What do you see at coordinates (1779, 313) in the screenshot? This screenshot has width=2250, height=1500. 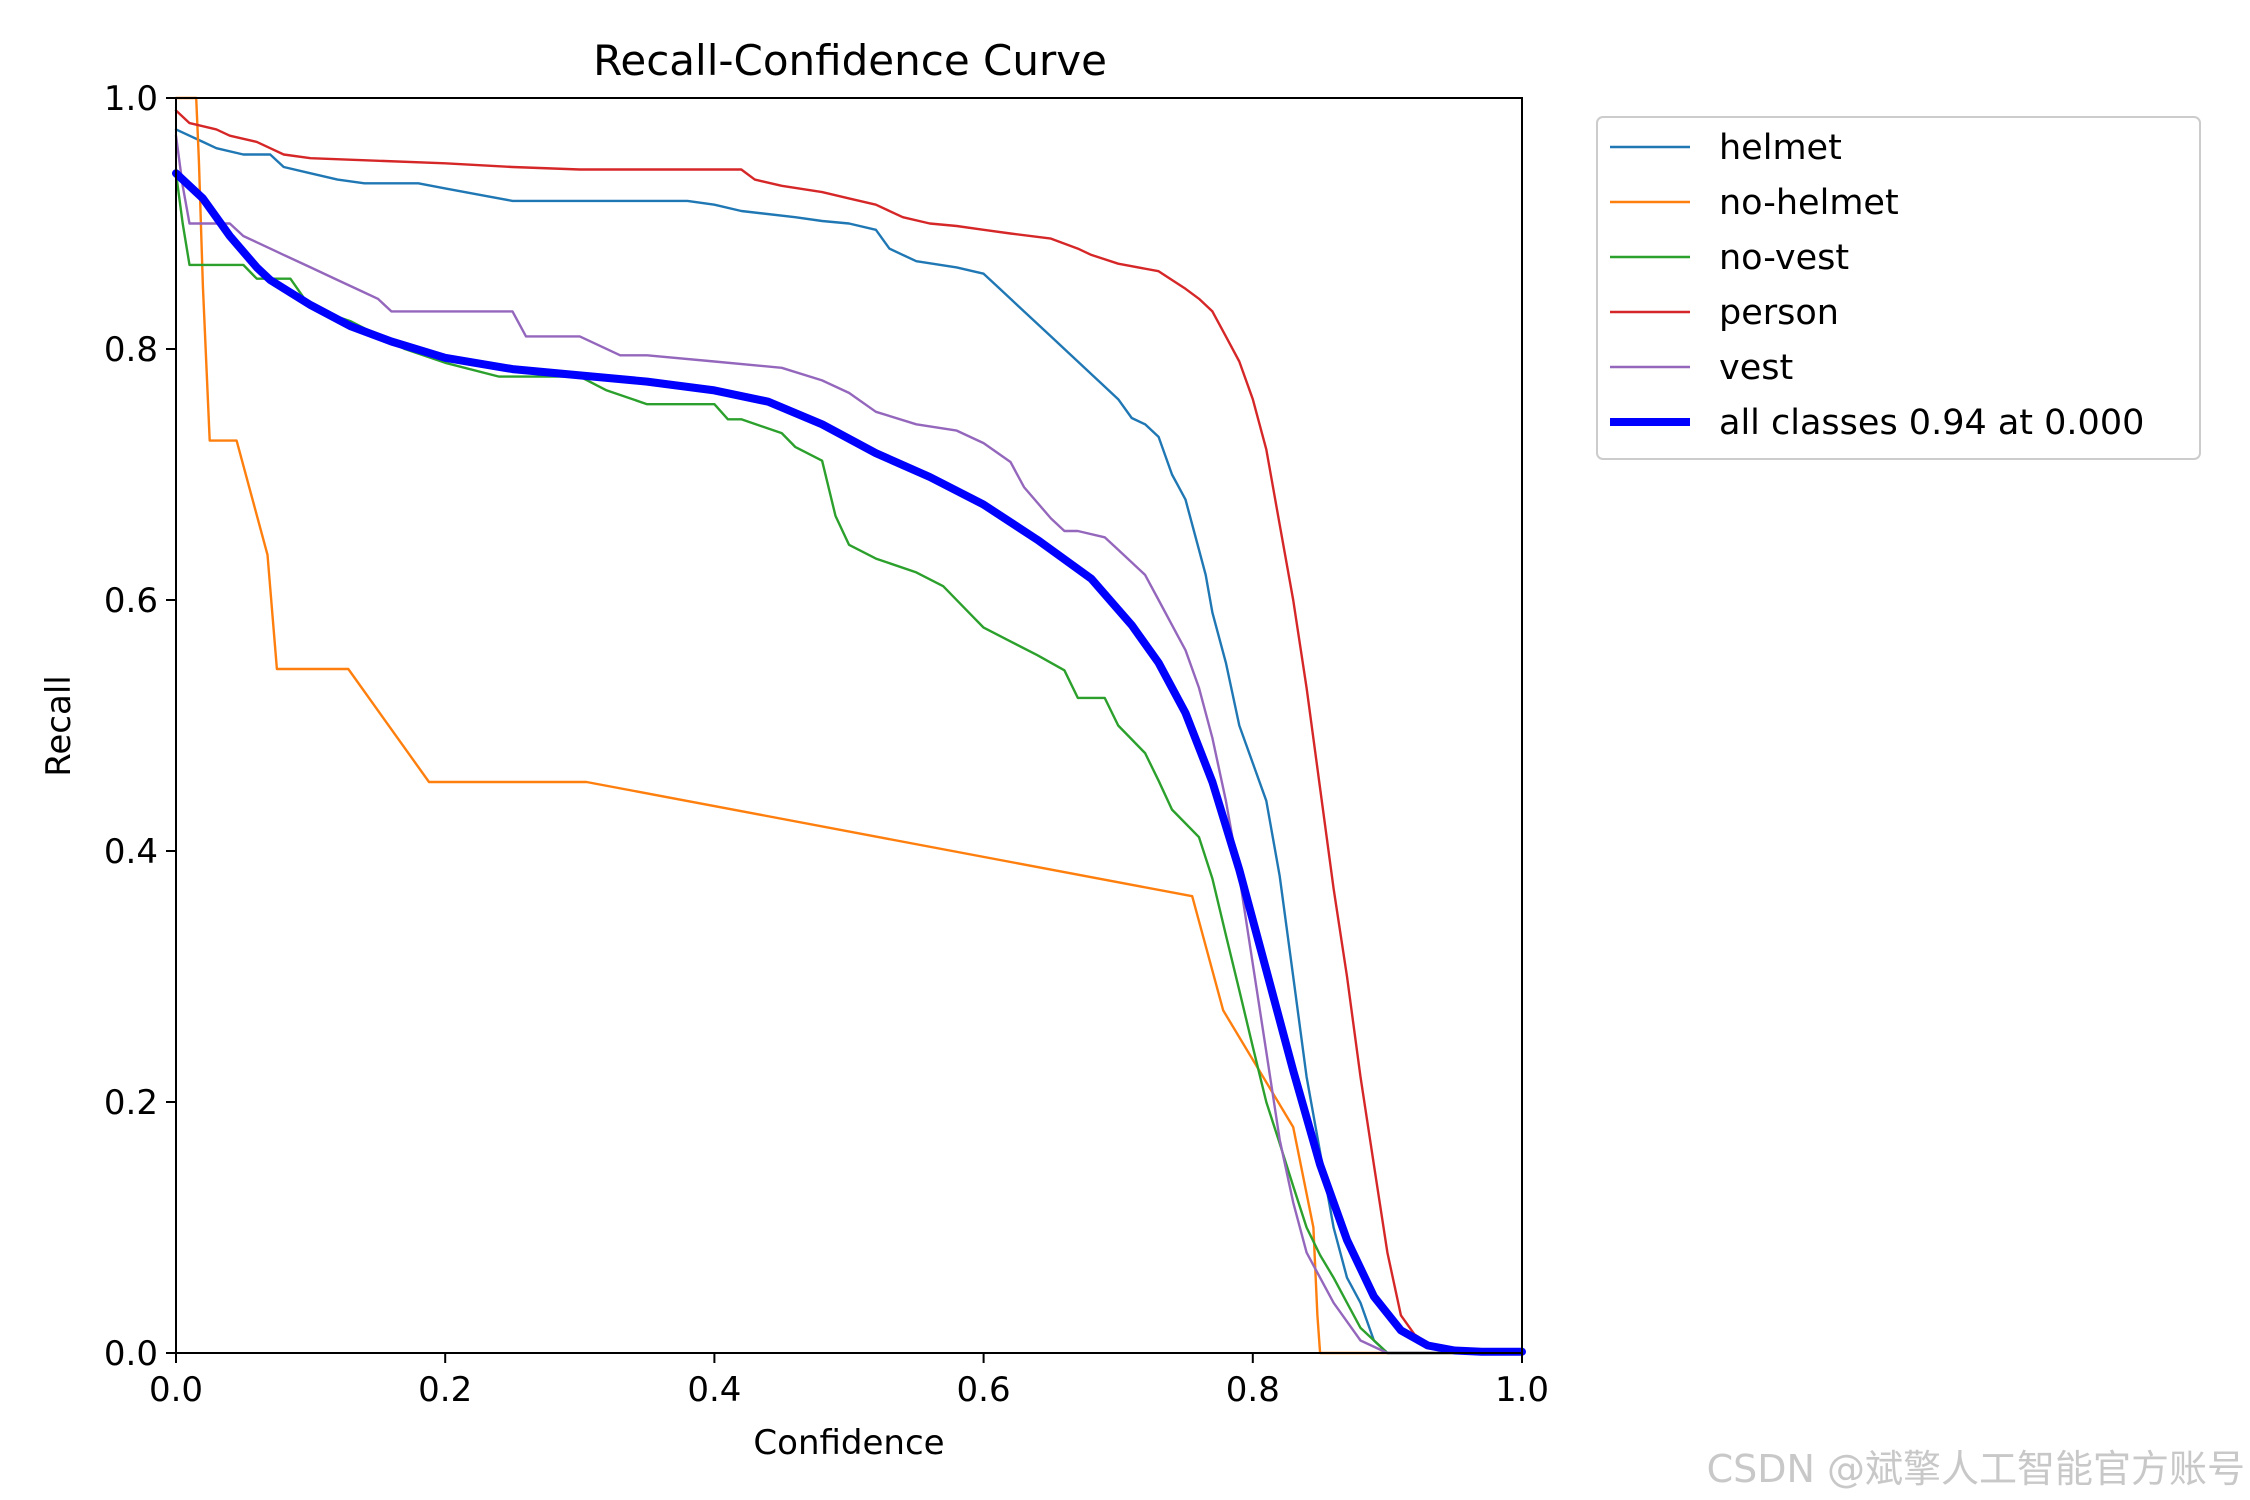 I see `legend-label: person` at bounding box center [1779, 313].